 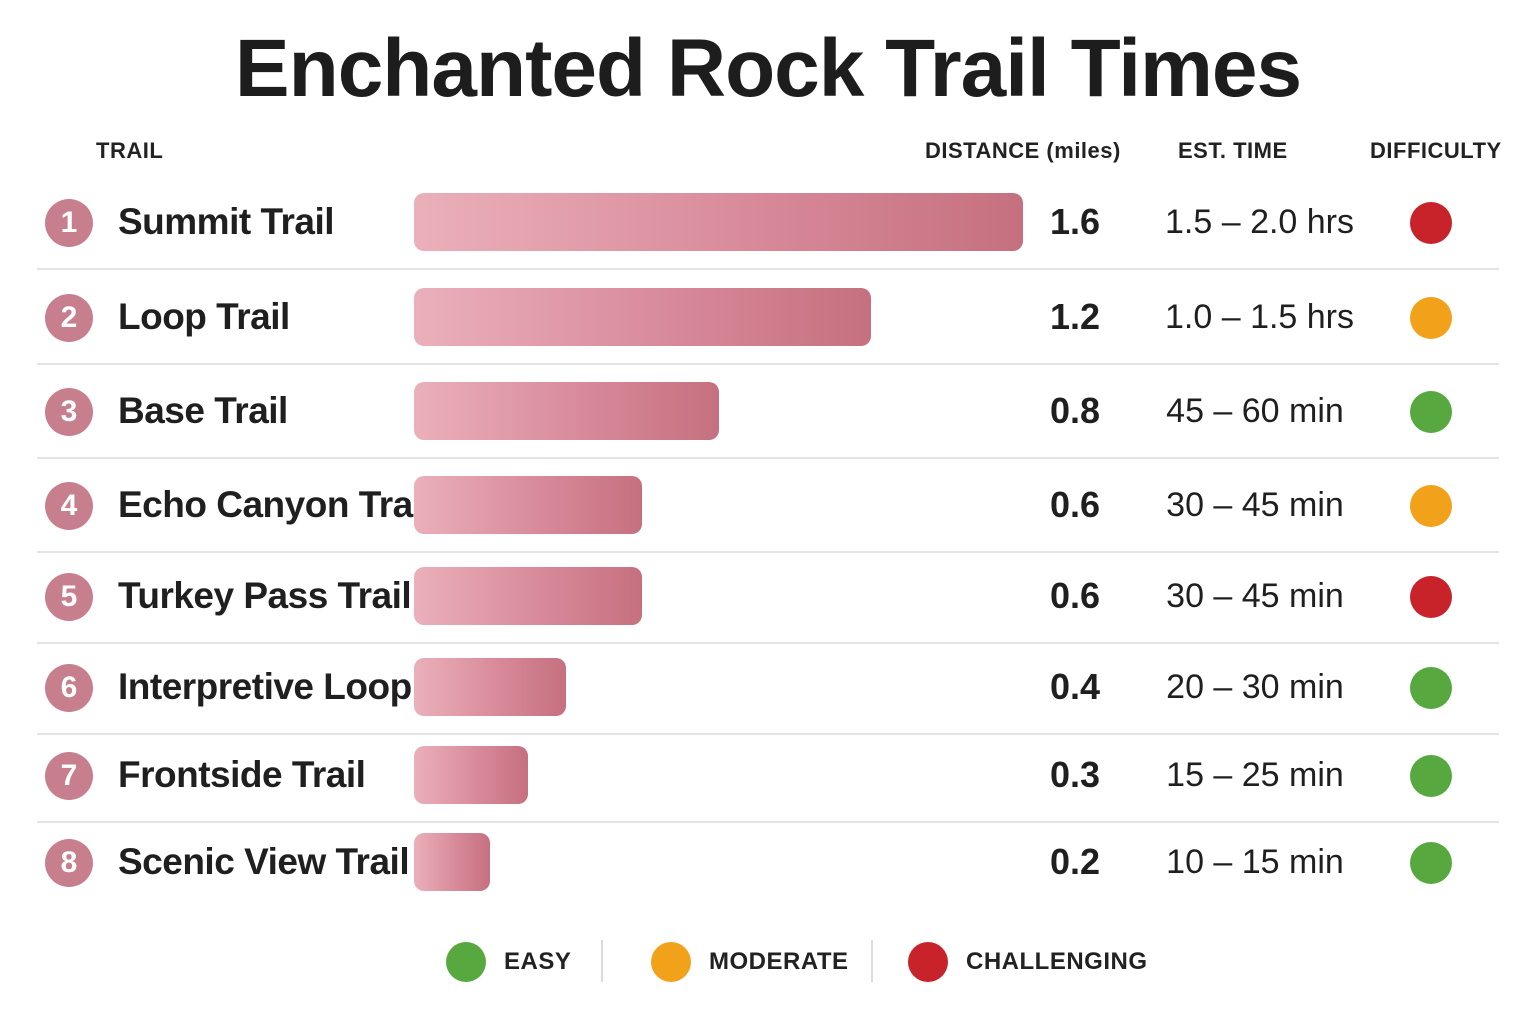 I want to click on distance-value: 0.4, so click(x=1075, y=686).